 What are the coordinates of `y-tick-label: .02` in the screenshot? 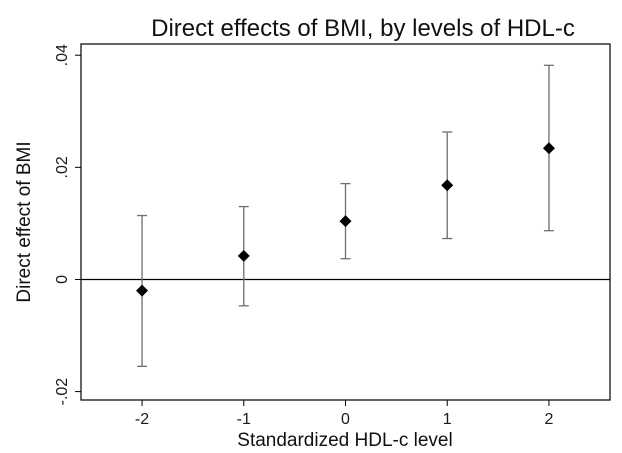 It's located at (62, 167).